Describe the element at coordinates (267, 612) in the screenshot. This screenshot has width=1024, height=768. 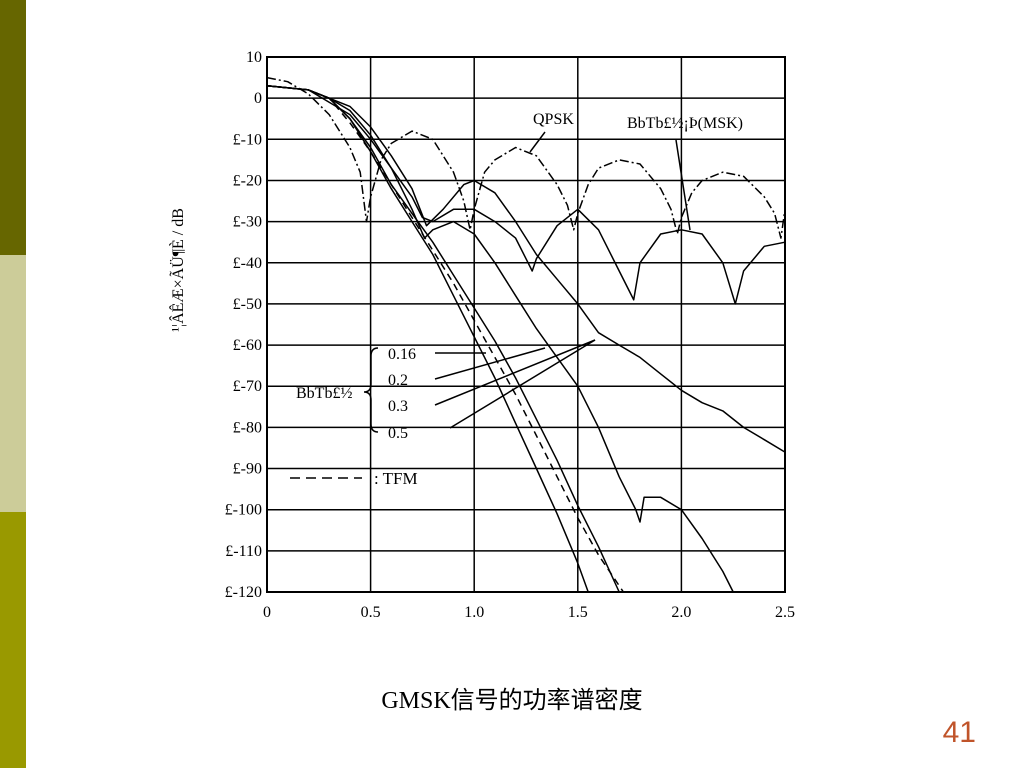
I see `x-tick-label: 0` at that location.